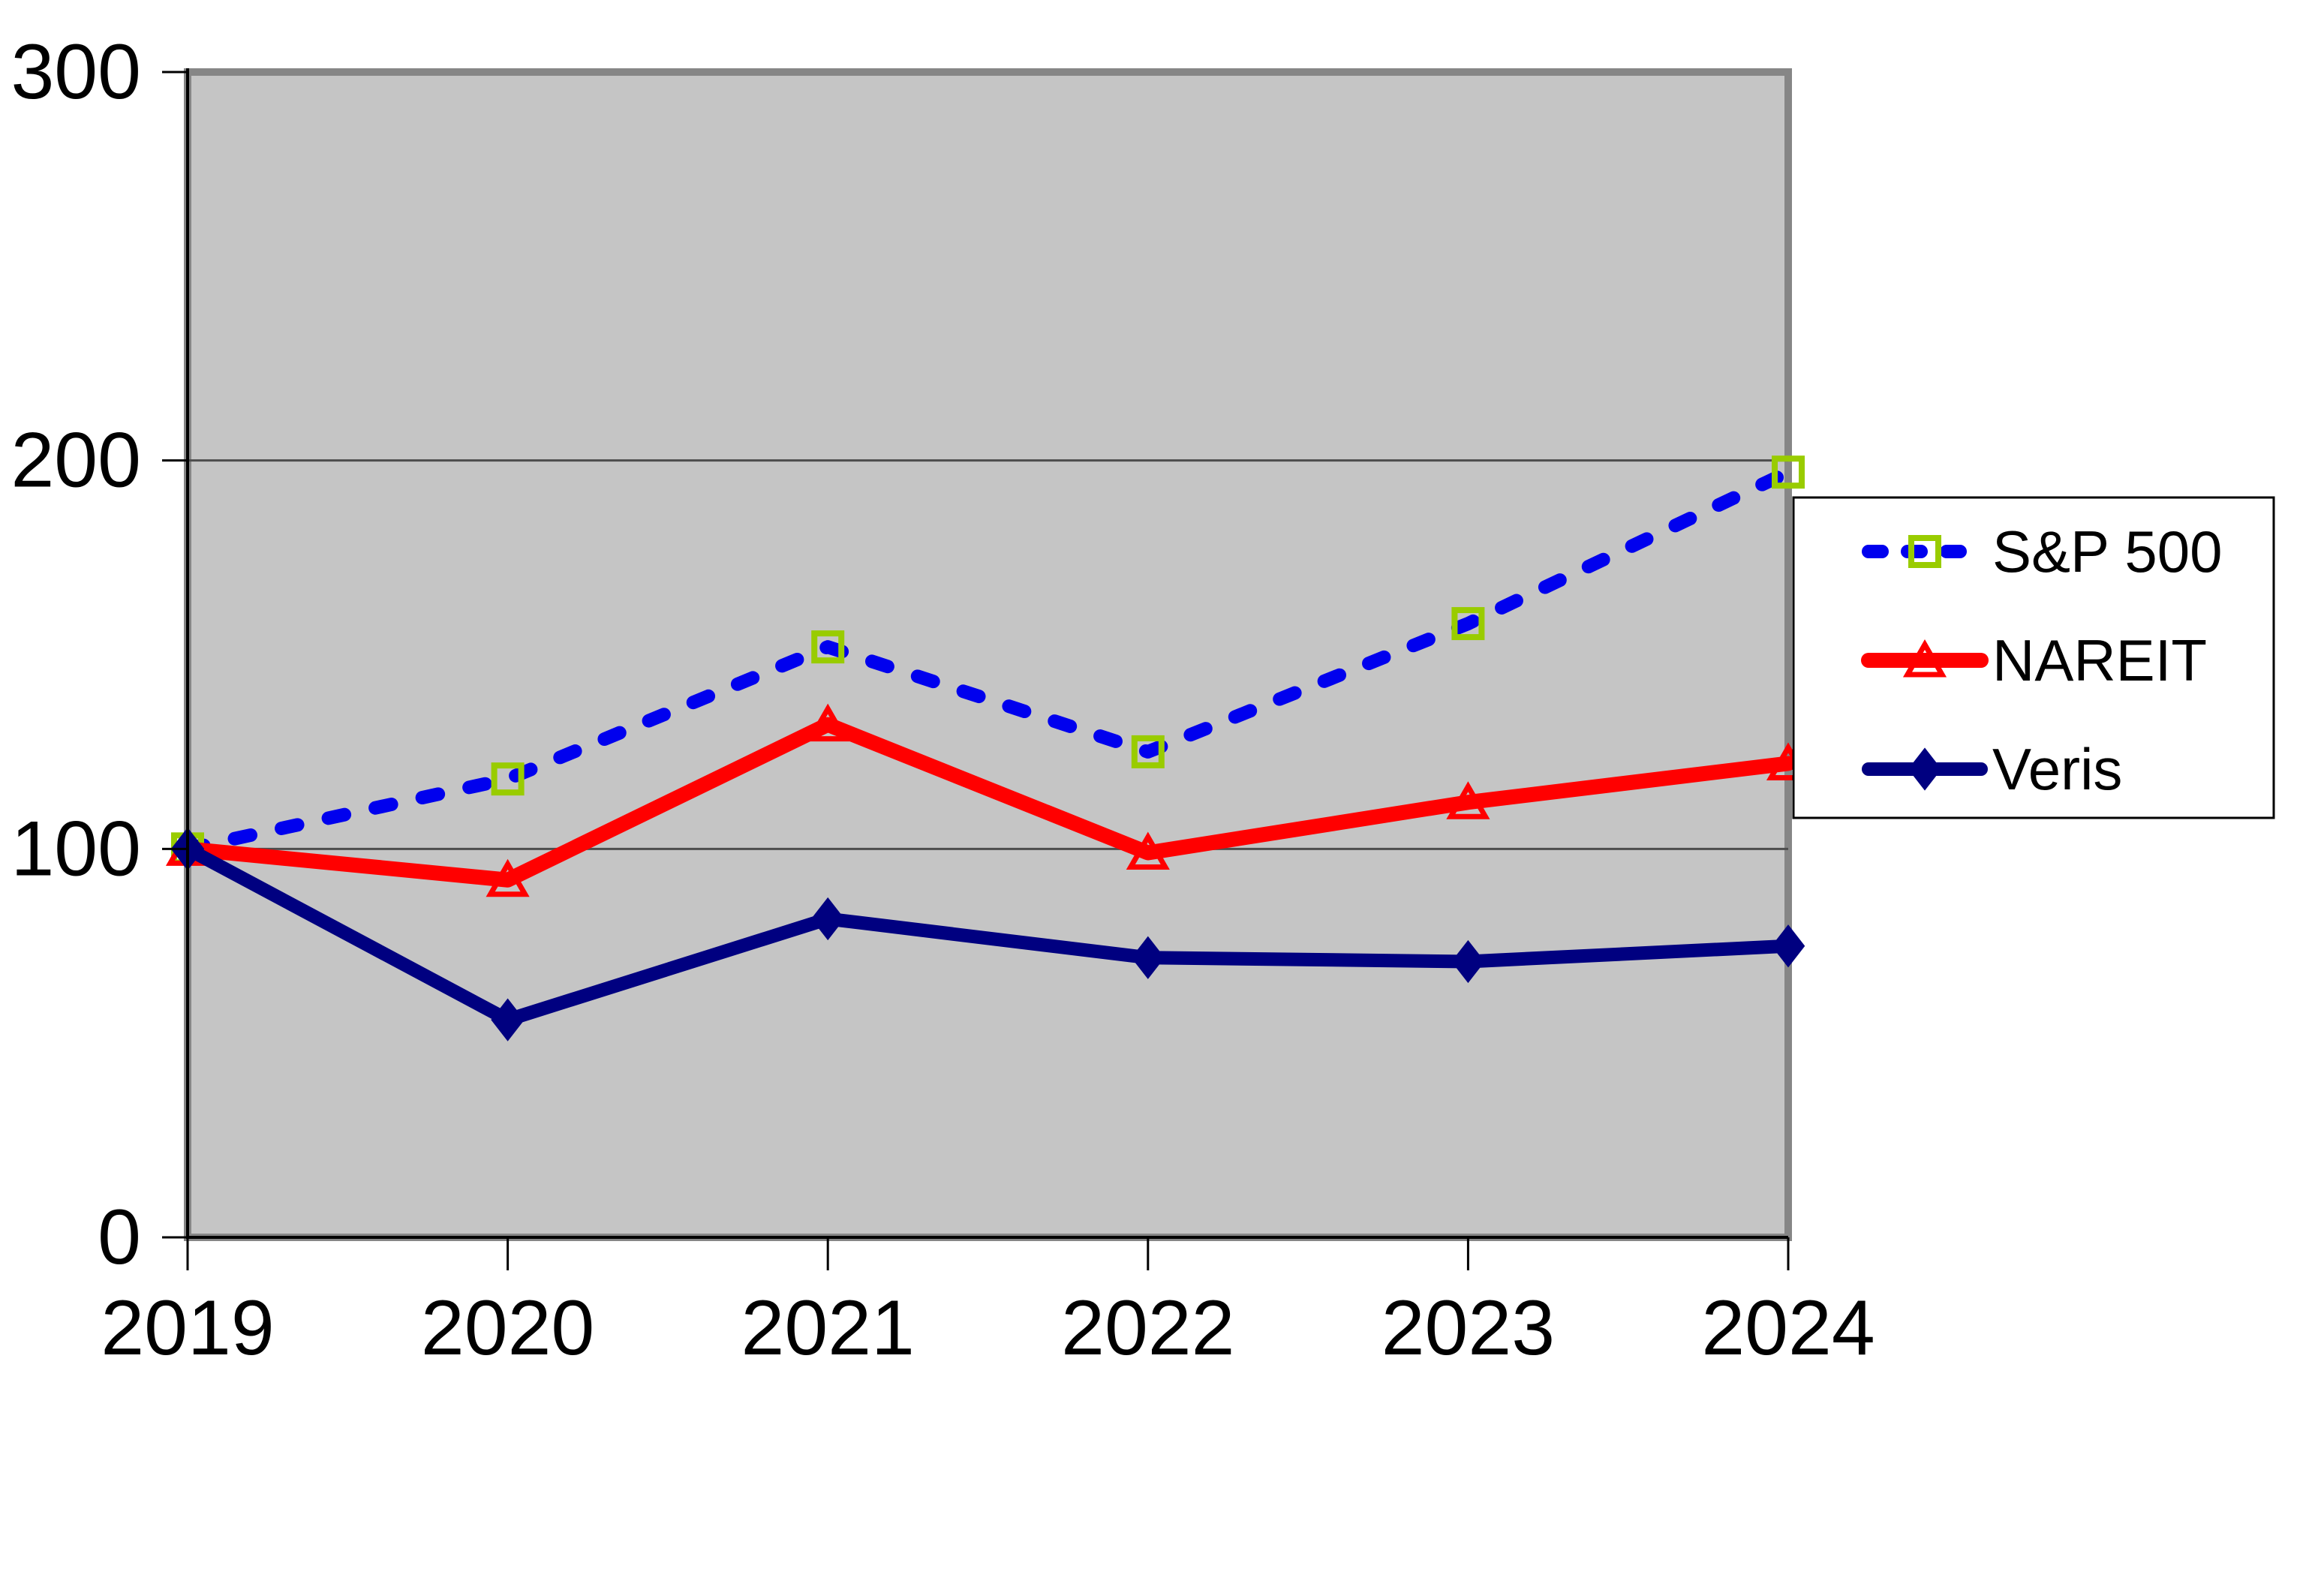 The height and width of the screenshot is (1581, 2324). Describe the element at coordinates (2107, 551) in the screenshot. I see `legend-label-0: S&P 500` at that location.